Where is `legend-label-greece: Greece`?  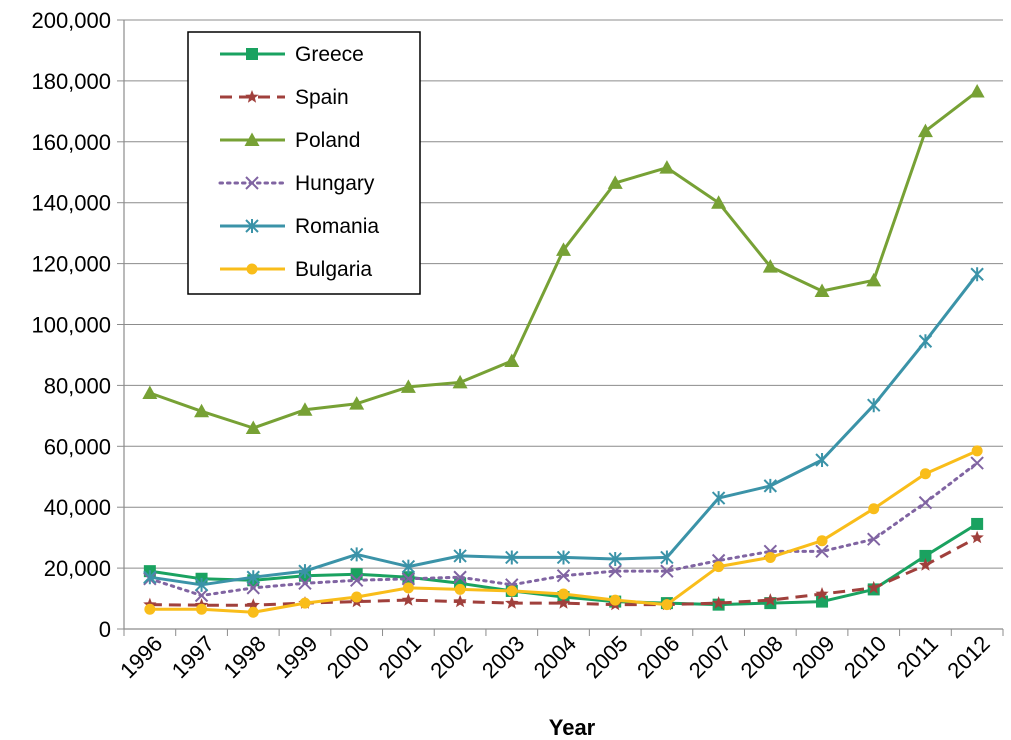
legend-label-greece: Greece is located at coordinates (329, 54).